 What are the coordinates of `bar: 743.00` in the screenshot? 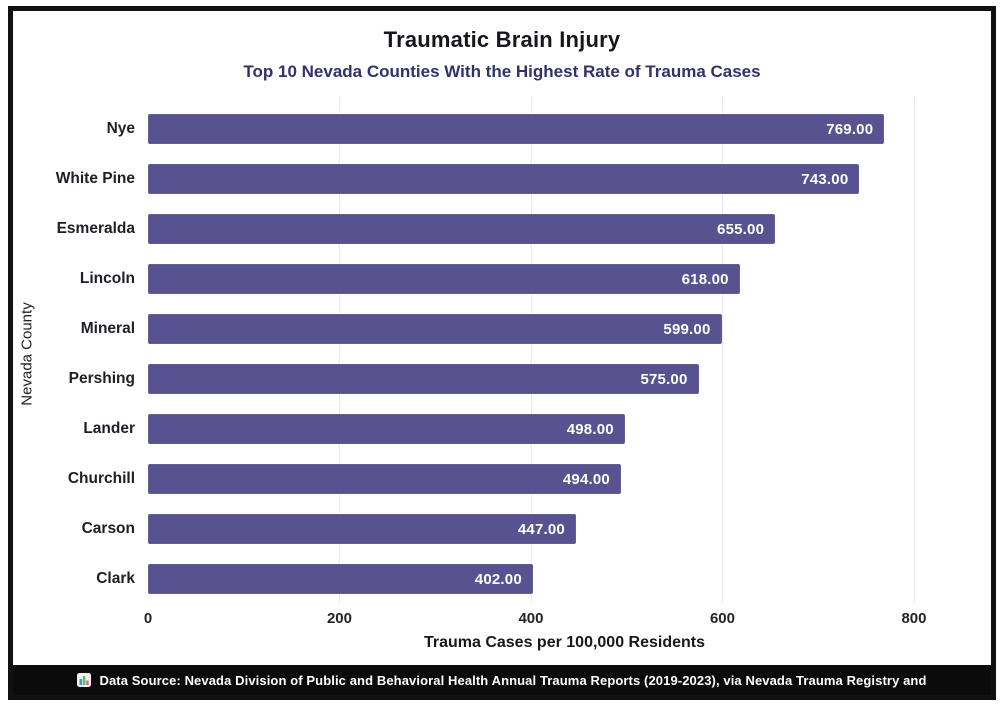 It's located at (504, 179).